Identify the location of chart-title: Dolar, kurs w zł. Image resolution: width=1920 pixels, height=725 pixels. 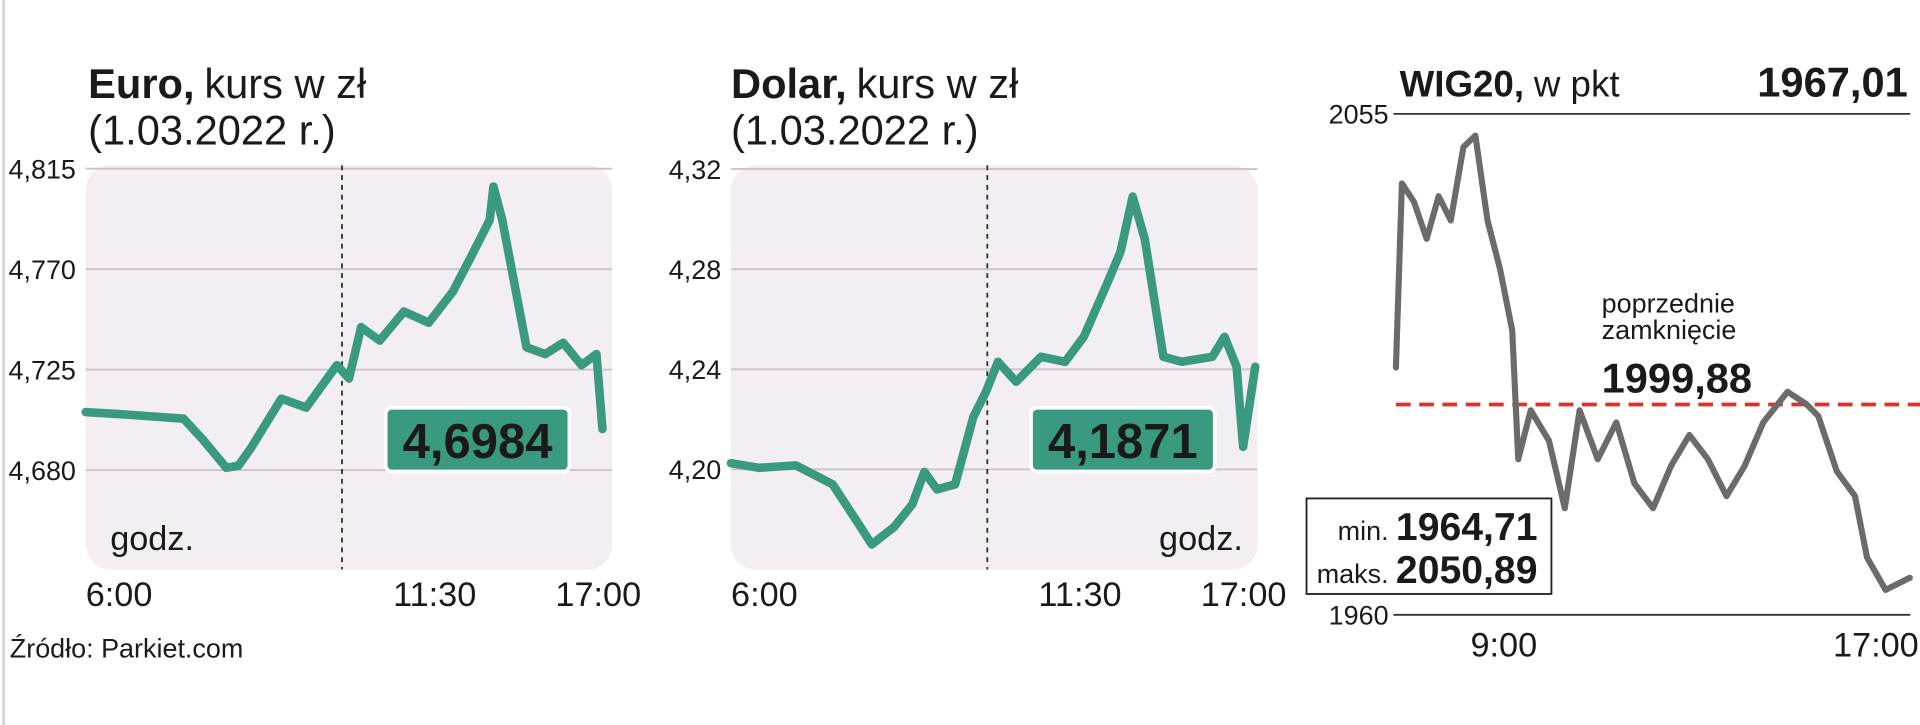
(874, 83).